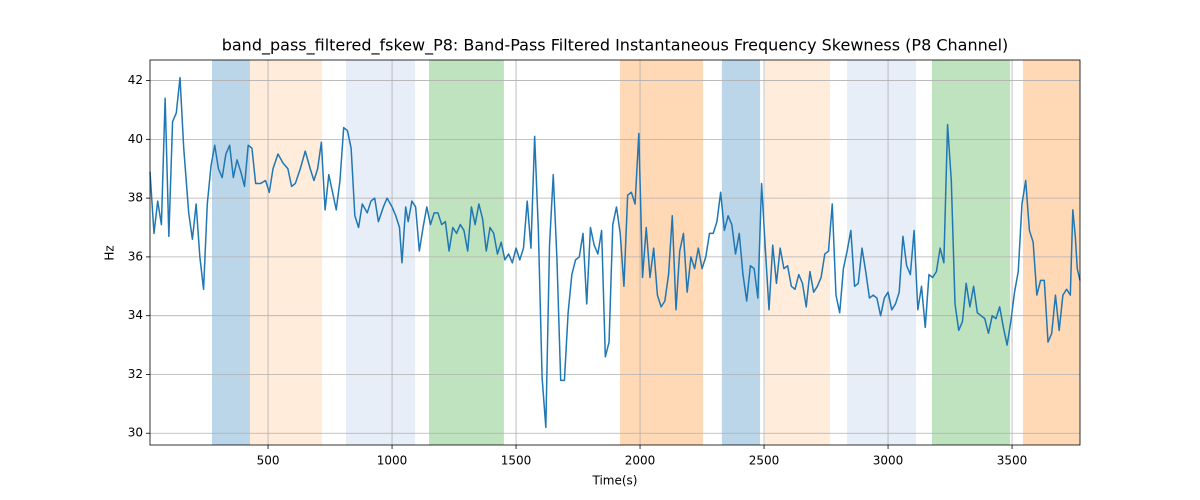 Image resolution: width=1200 pixels, height=500 pixels. I want to click on y-axis-label: Hz, so click(110, 252).